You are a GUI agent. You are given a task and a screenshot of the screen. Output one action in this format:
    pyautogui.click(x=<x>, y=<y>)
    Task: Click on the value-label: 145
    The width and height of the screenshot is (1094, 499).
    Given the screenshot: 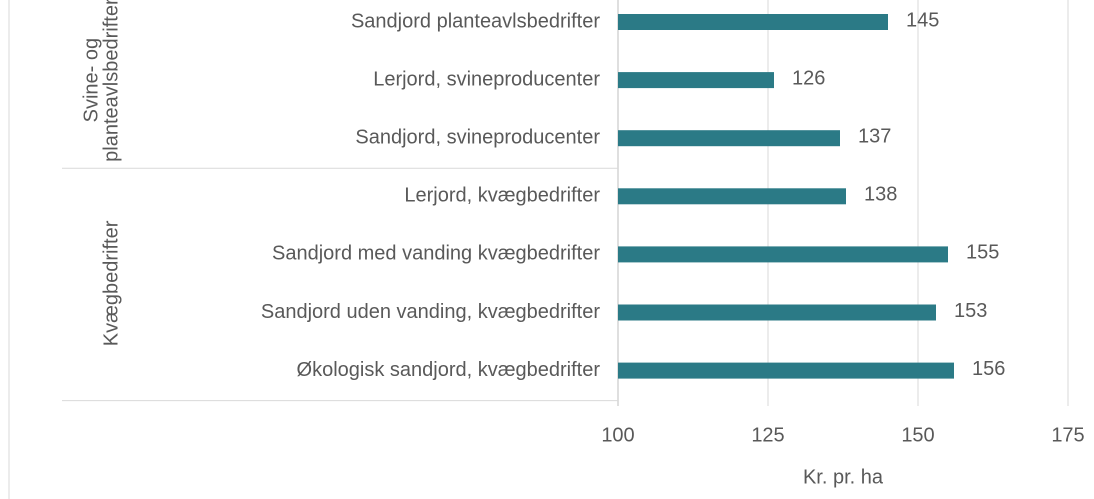 What is the action you would take?
    pyautogui.click(x=922, y=20)
    